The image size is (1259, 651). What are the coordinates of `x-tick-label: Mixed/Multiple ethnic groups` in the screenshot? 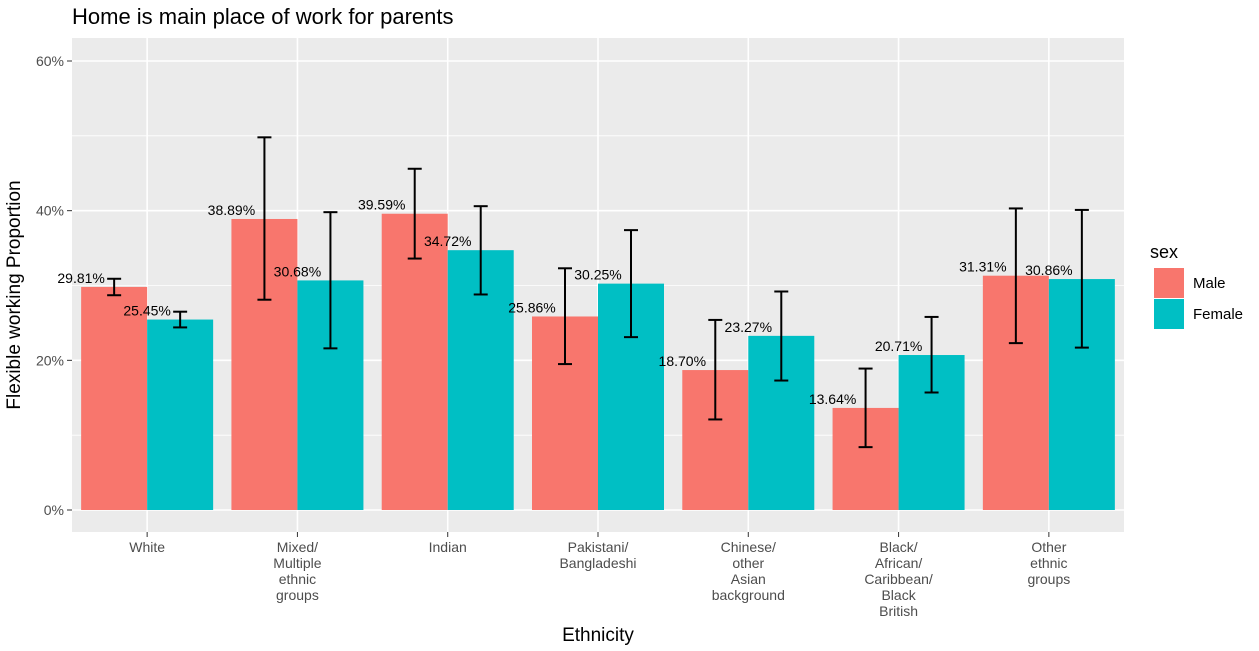 It's located at (297, 571).